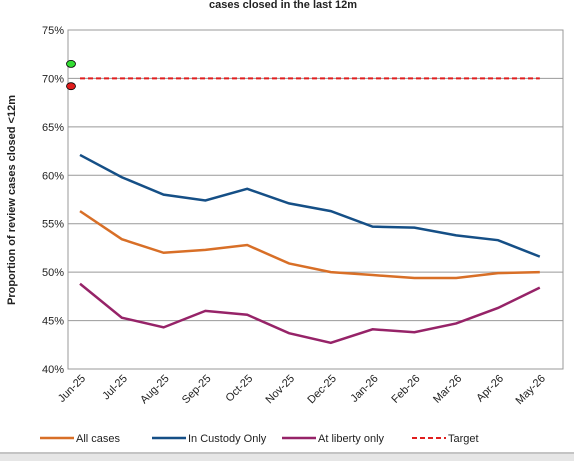 The image size is (574, 461). I want to click on x-tick-label: Apr-26, so click(490, 389).